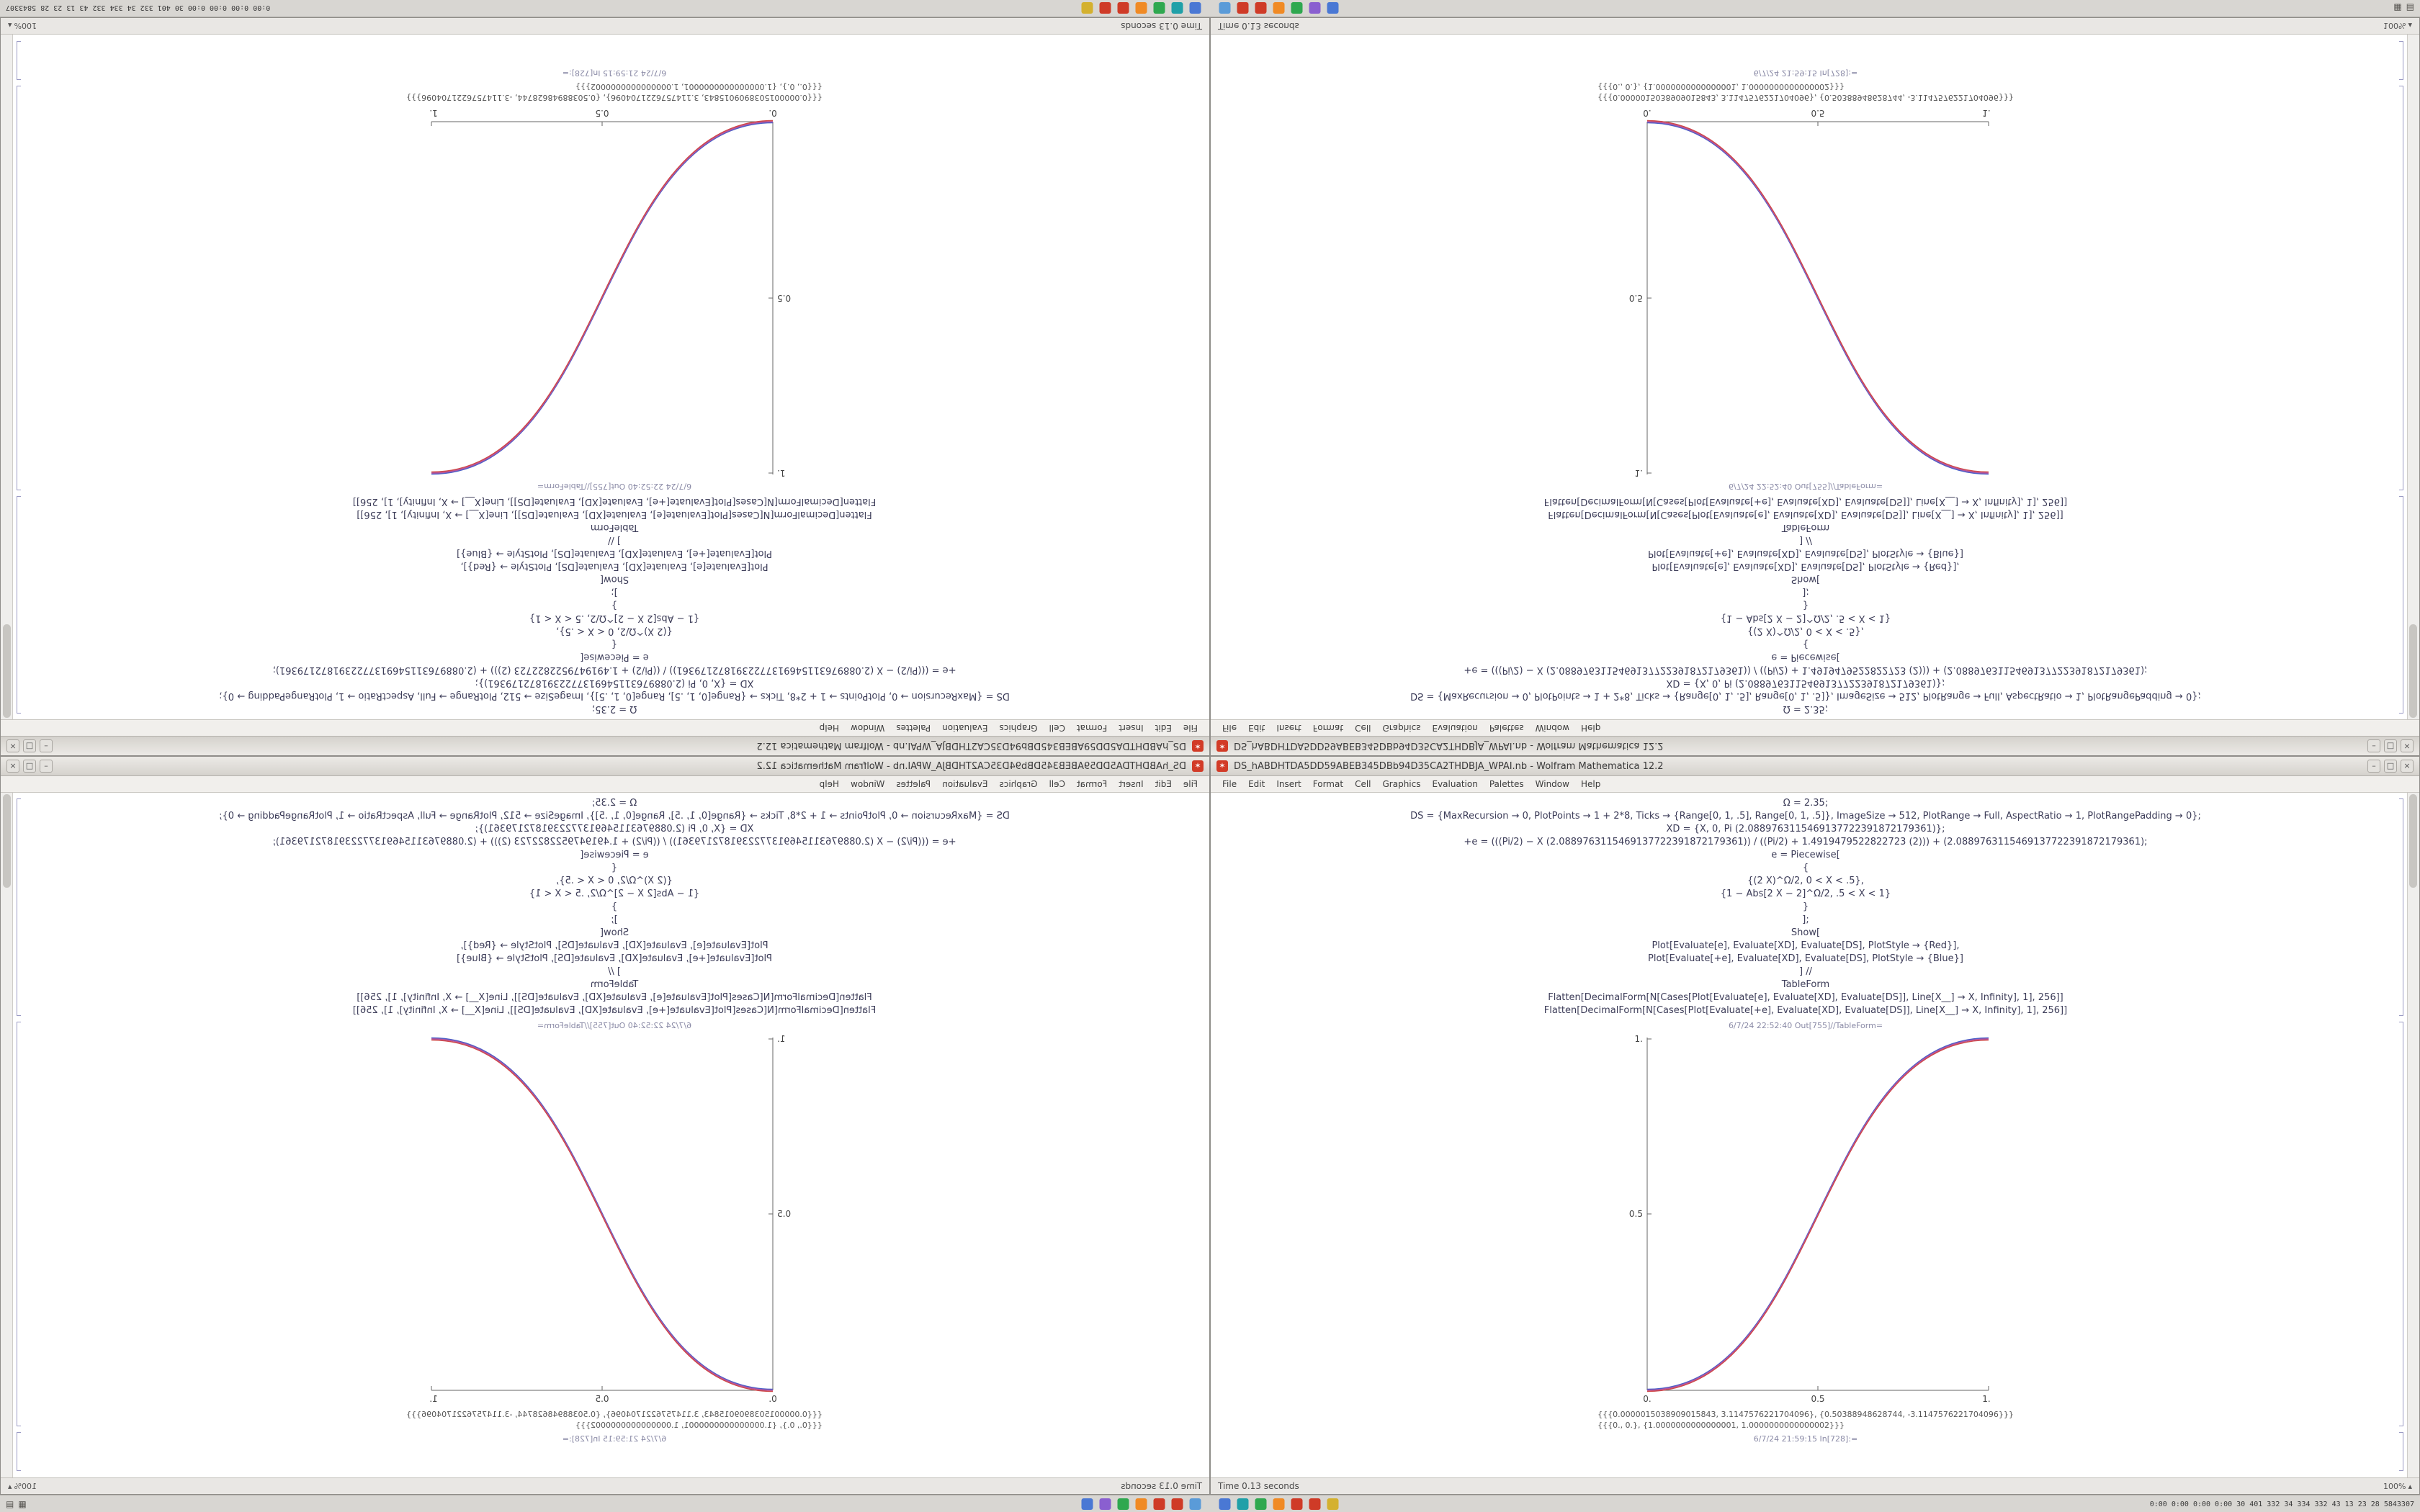  What do you see at coordinates (1105, 1504) in the screenshot?
I see `settings-icon` at bounding box center [1105, 1504].